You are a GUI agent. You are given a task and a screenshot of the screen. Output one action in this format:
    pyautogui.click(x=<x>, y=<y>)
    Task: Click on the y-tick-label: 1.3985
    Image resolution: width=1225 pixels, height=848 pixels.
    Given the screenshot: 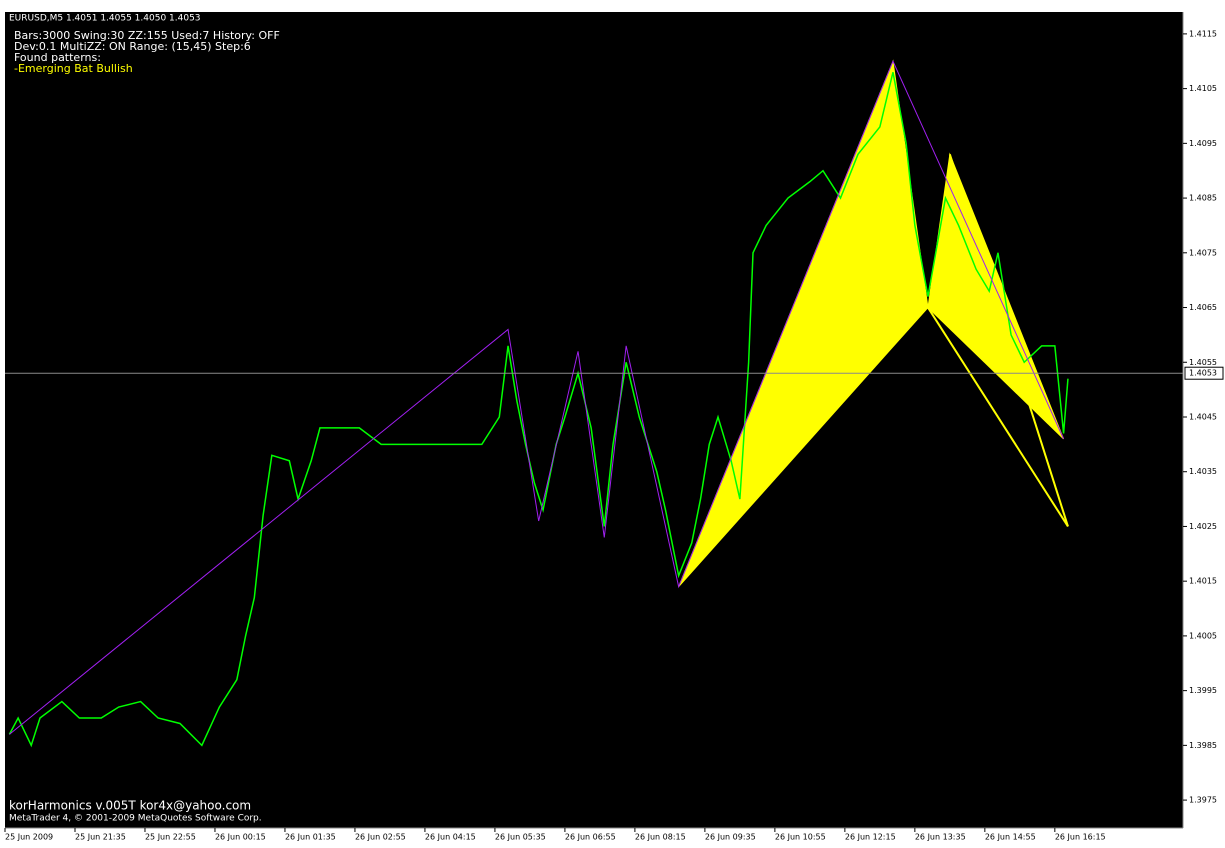 What is the action you would take?
    pyautogui.click(x=1203, y=745)
    